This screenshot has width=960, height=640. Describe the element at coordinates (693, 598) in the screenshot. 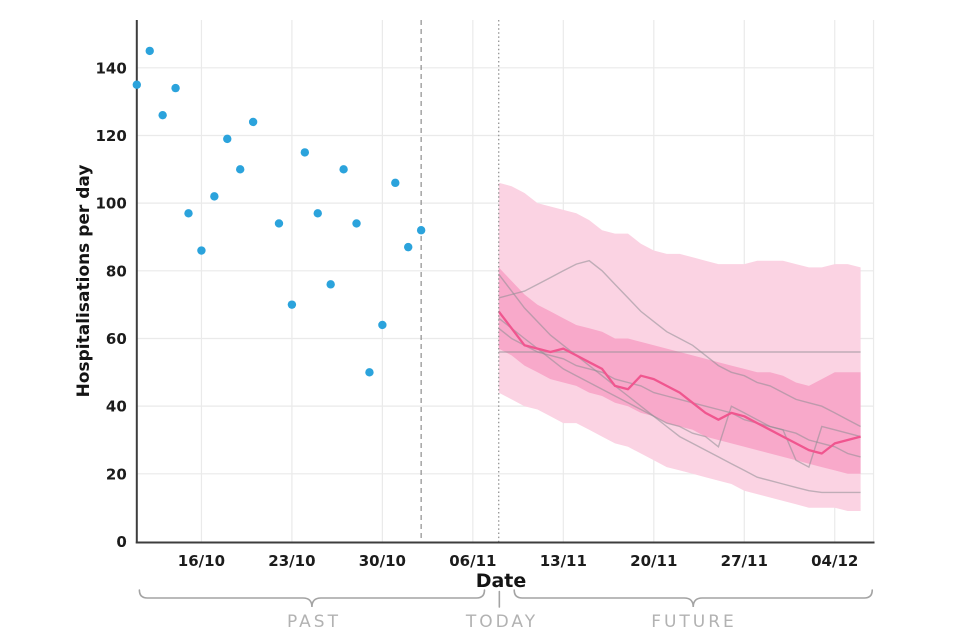

I see `future-brace` at that location.